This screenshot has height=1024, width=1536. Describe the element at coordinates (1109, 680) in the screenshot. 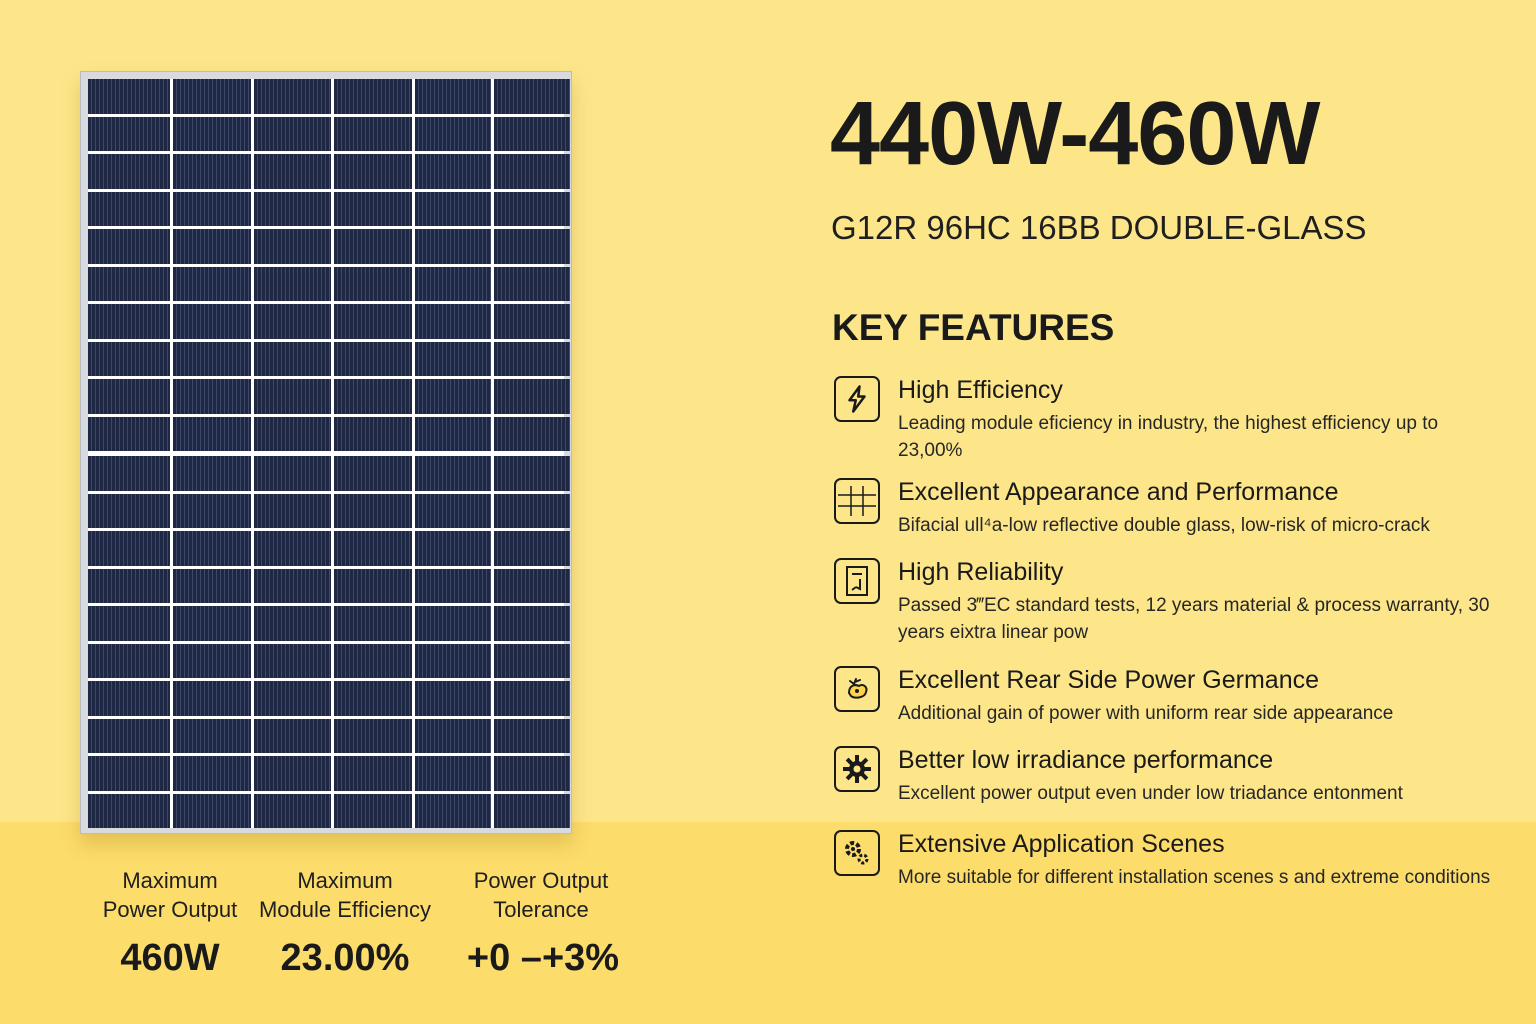

I see `feature-title: Excellent Rear Side Power Germance` at that location.